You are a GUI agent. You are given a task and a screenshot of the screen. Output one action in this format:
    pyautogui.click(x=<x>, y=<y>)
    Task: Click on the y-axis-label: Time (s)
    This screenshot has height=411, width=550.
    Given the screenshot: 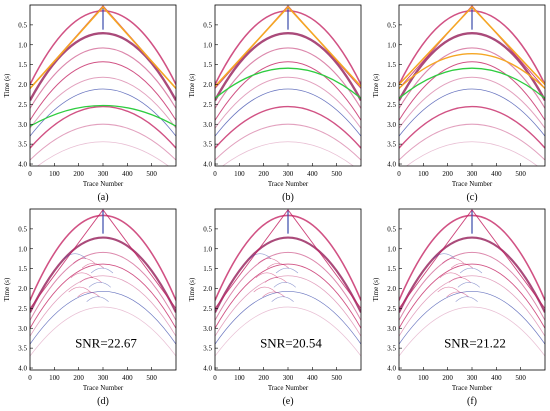 What is the action you would take?
    pyautogui.click(x=7, y=289)
    